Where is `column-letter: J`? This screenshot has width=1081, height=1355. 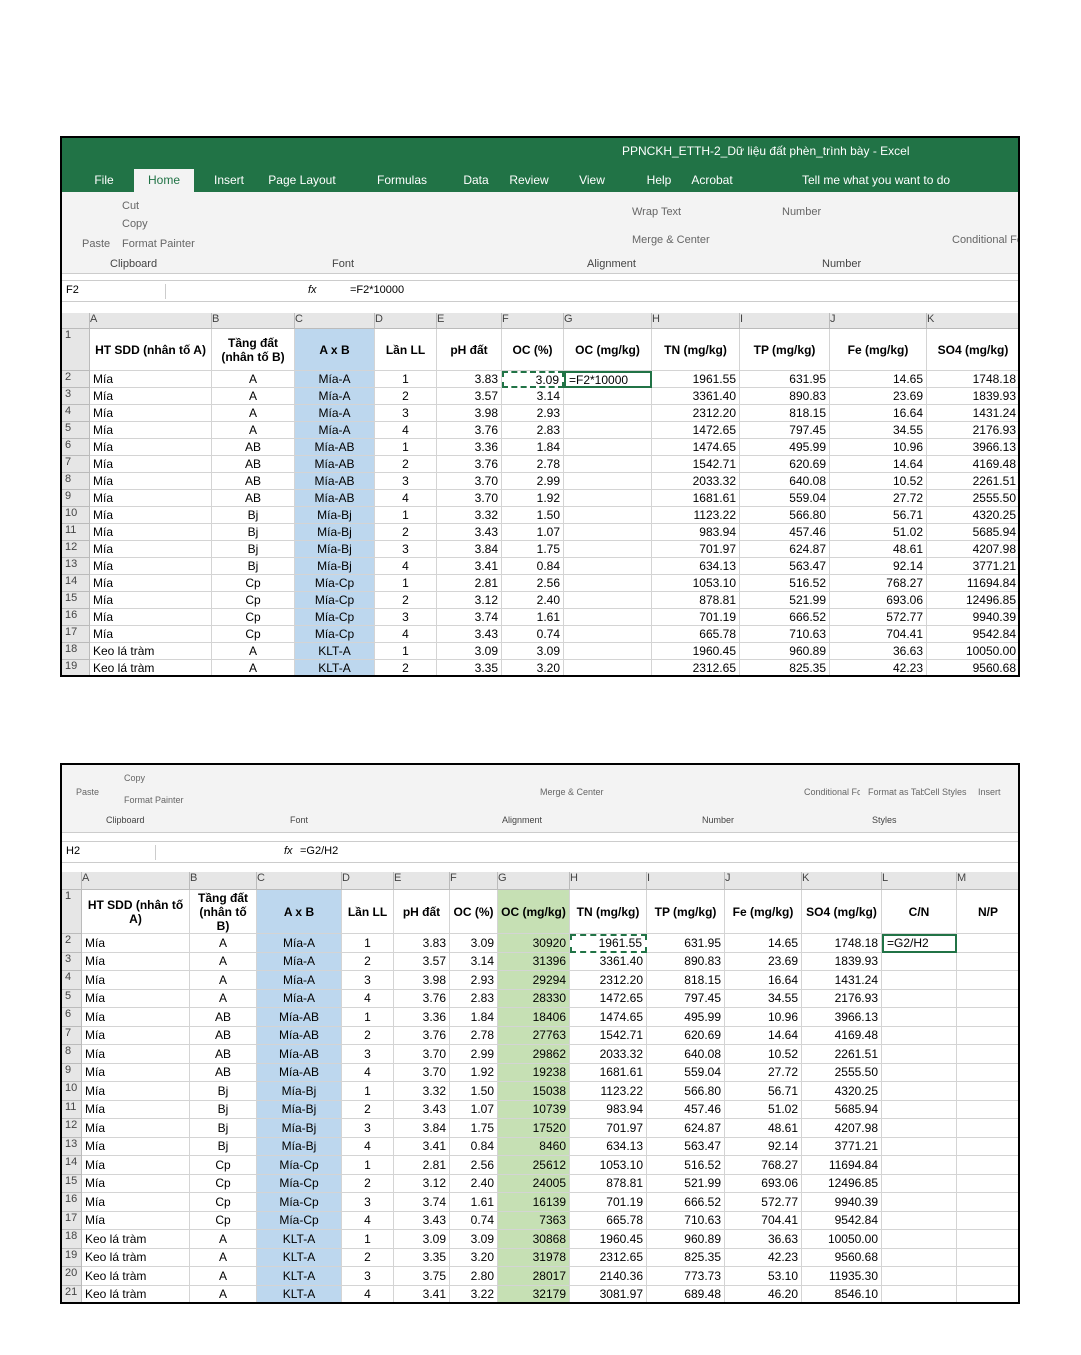
column-letter: J is located at coordinates (878, 321).